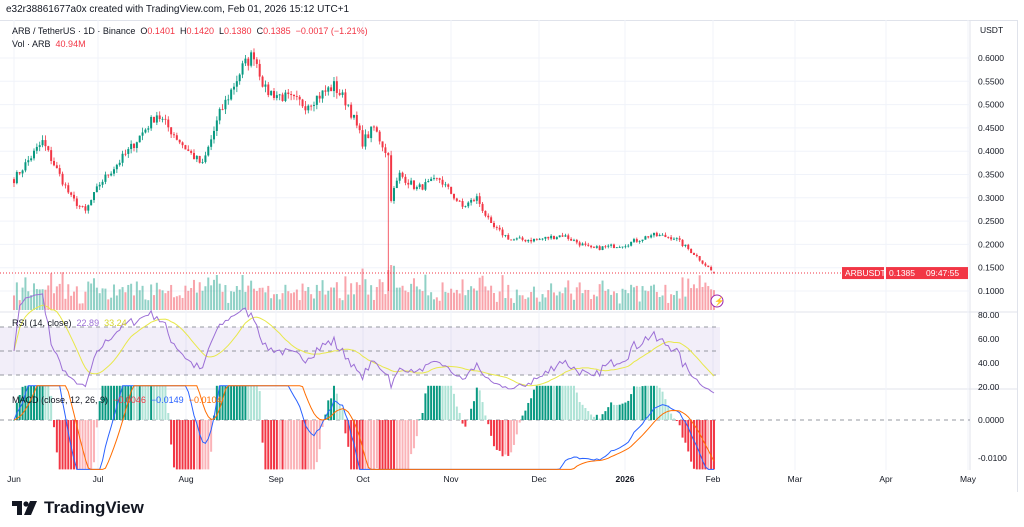 The height and width of the screenshot is (527, 1024). I want to click on high-label: H, so click(183, 31).